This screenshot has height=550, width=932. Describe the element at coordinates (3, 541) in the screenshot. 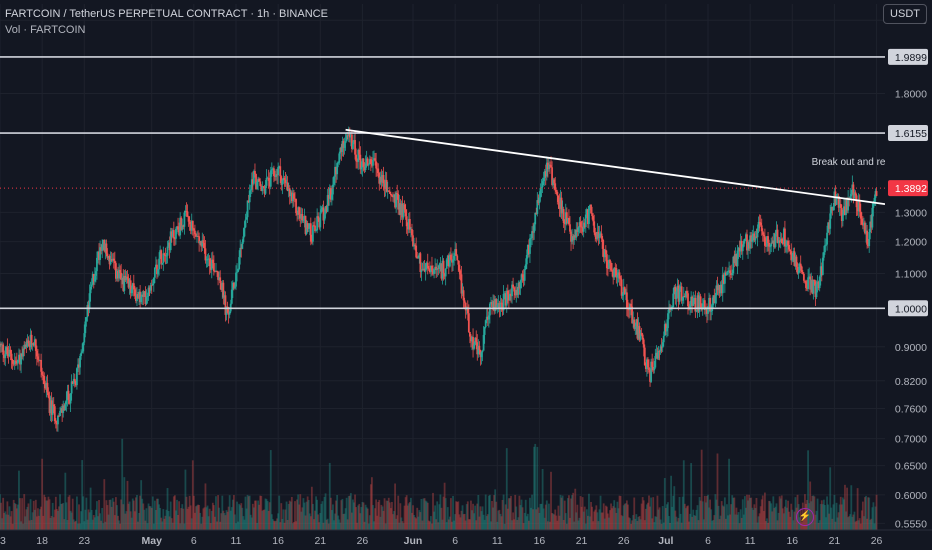

I see `time-tick-label: 13` at that location.